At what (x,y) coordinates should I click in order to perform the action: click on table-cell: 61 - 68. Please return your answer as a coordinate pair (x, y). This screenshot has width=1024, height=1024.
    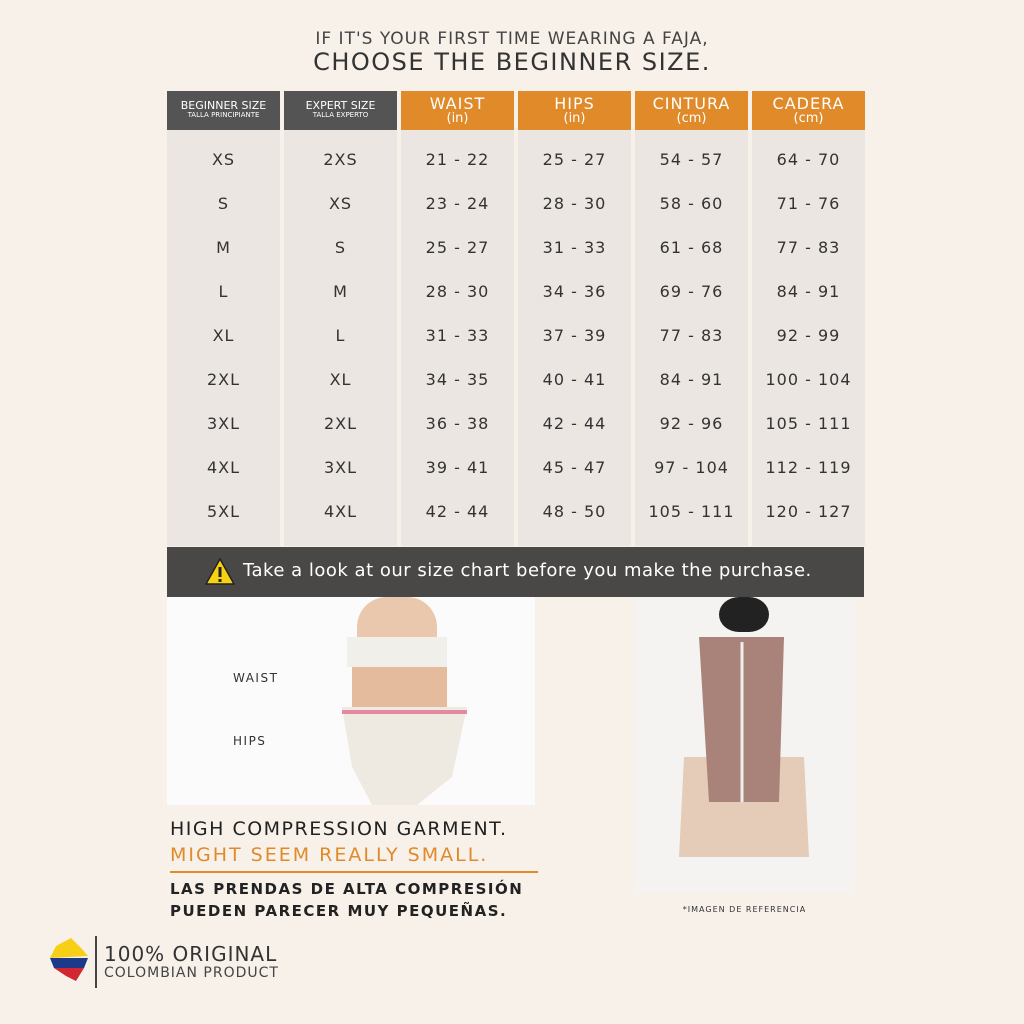
    Looking at the image, I should click on (691, 247).